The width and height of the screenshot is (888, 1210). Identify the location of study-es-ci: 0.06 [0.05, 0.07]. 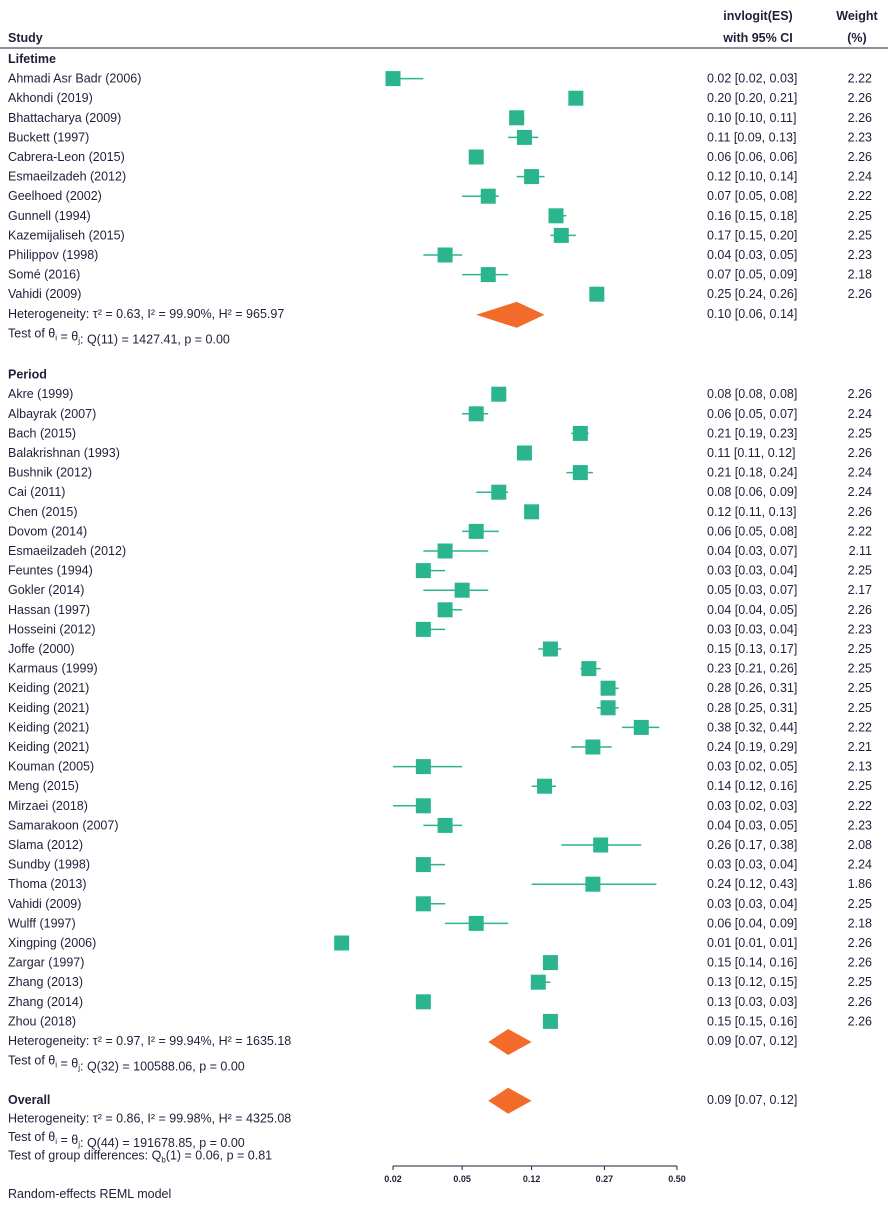
(752, 414).